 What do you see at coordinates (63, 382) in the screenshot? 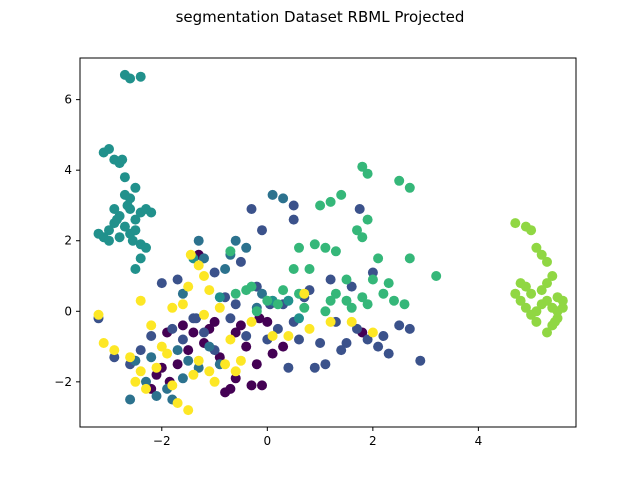
I see `y-tick-label: −2` at bounding box center [63, 382].